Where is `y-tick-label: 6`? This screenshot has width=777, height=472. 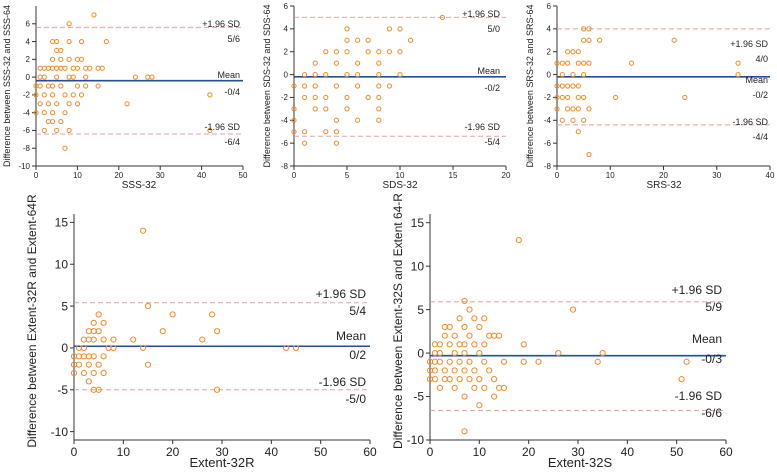 y-tick-label: 6 is located at coordinates (28, 24).